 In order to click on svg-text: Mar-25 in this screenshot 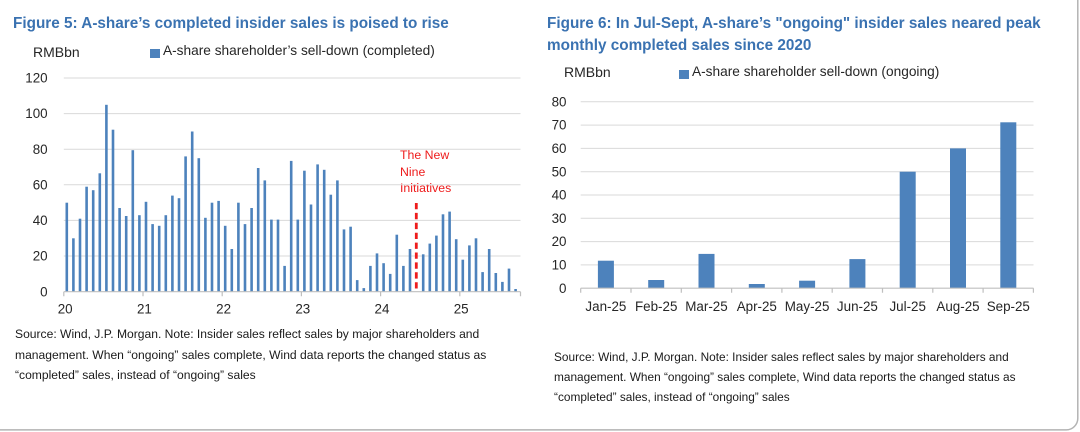, I will do `click(706, 306)`.